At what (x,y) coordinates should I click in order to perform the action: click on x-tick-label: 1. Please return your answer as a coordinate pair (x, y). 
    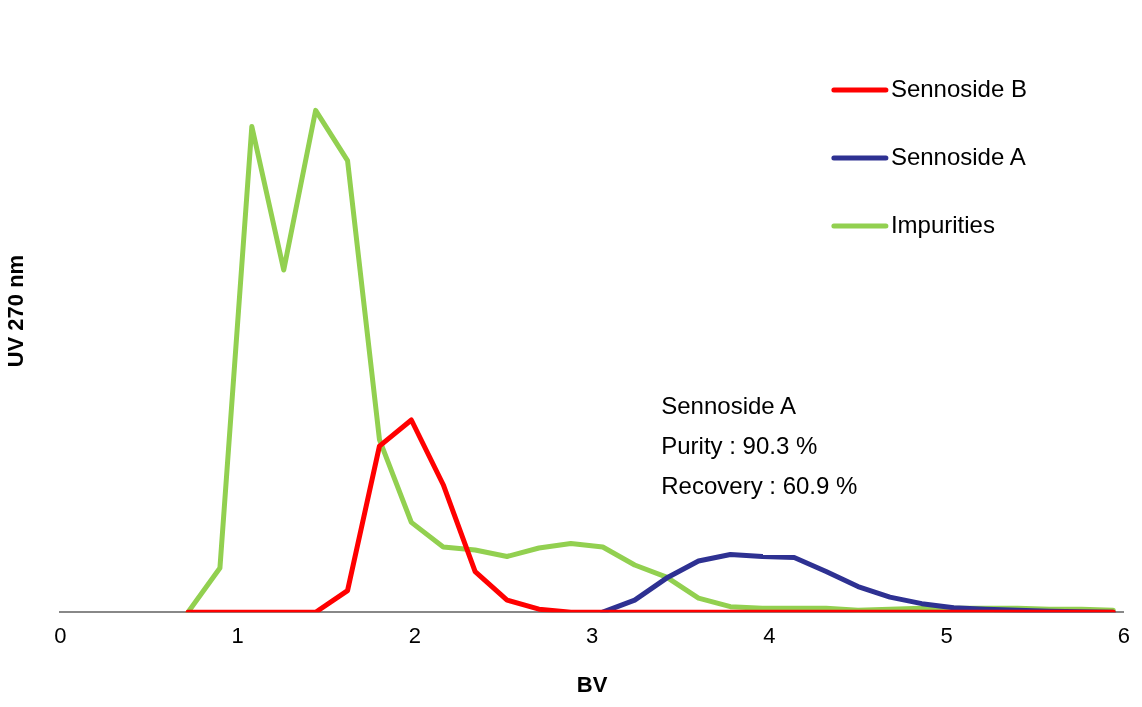
    Looking at the image, I should click on (237, 636).